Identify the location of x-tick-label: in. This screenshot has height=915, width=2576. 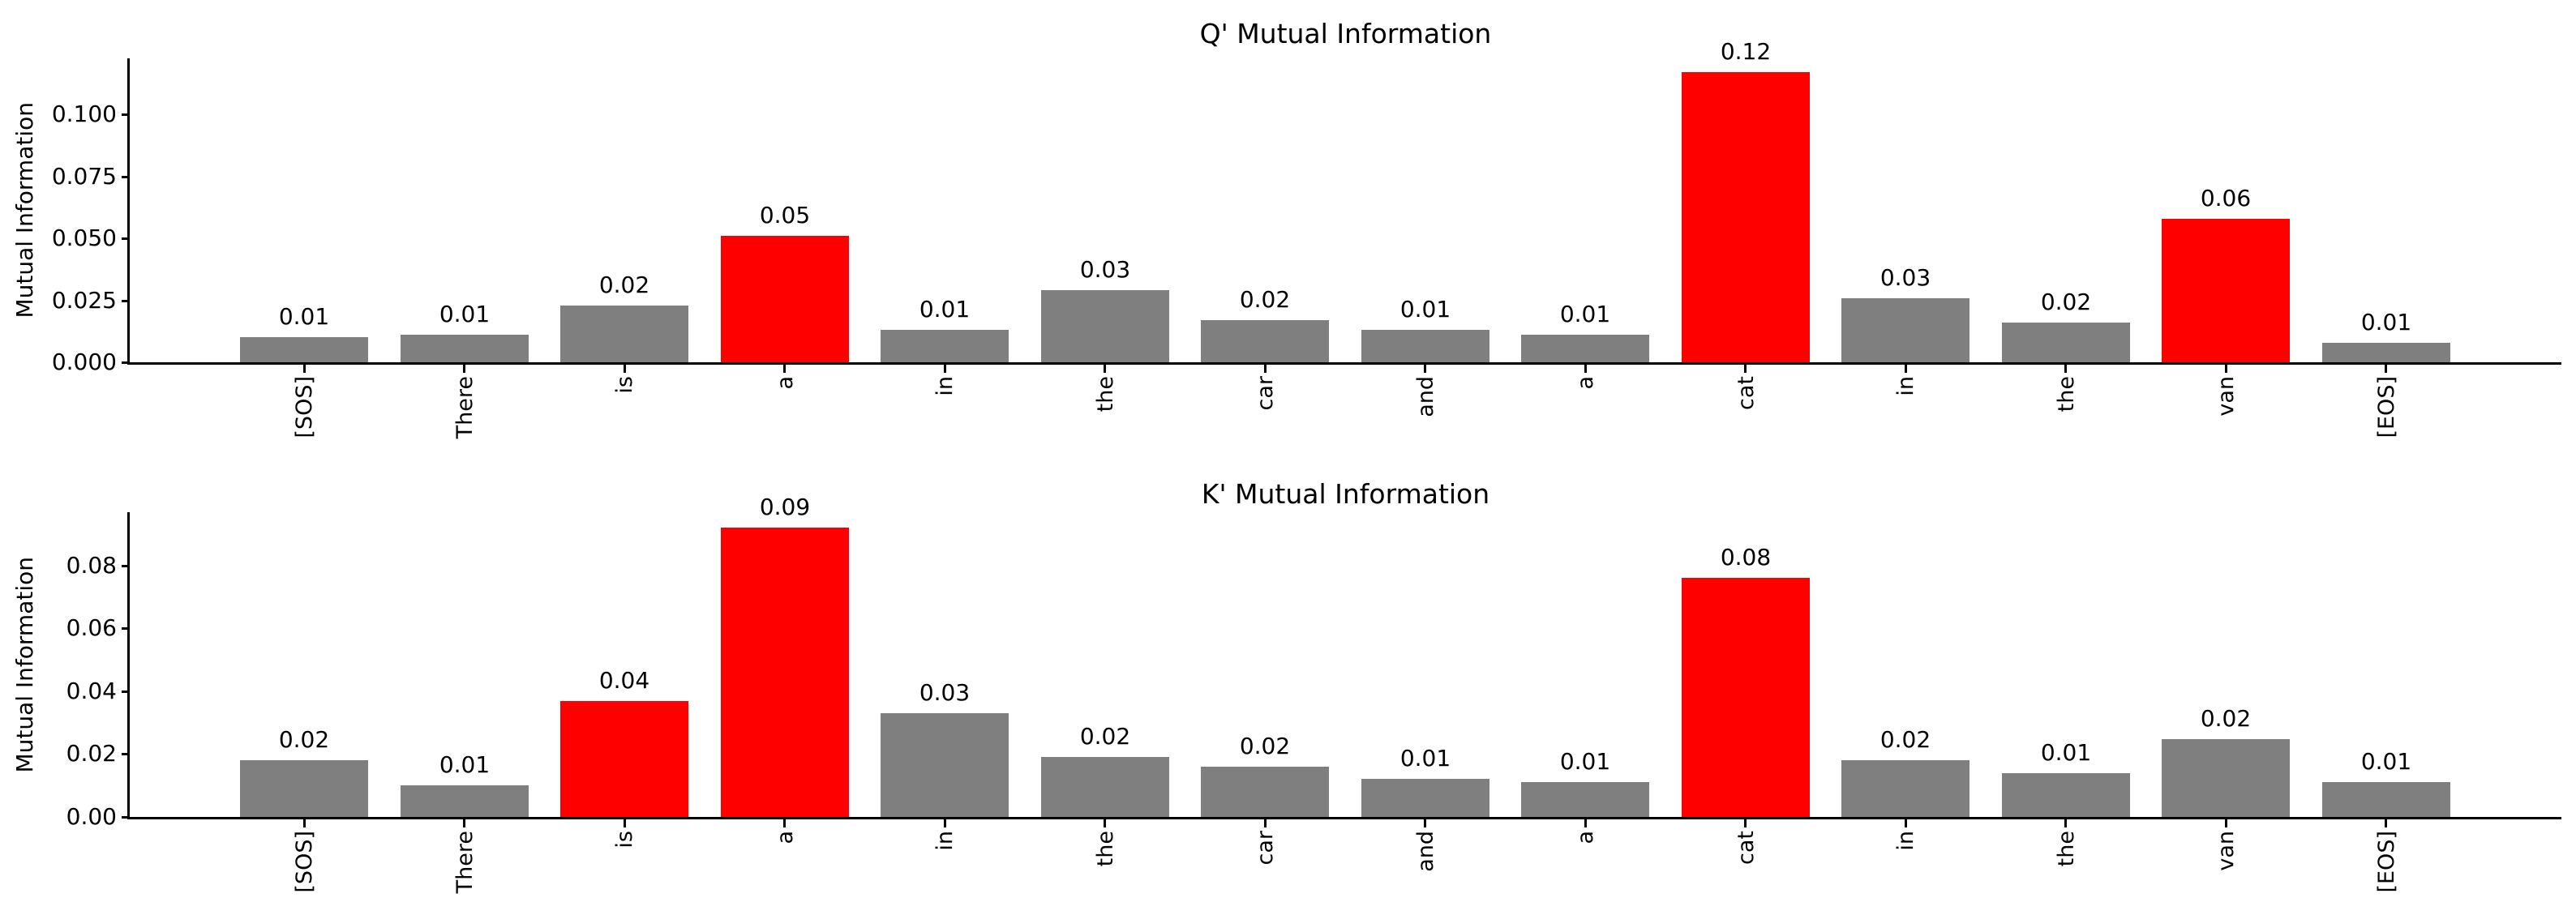
(944, 386).